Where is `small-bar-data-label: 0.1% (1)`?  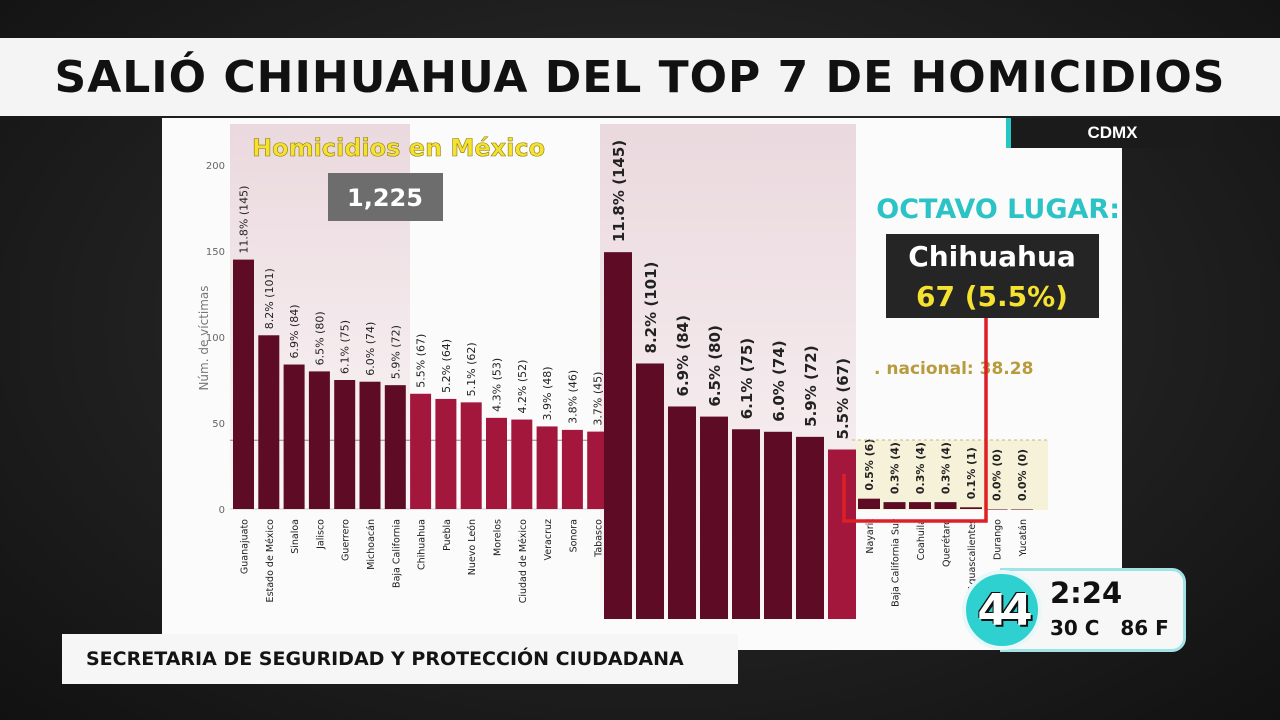 small-bar-data-label: 0.1% (1) is located at coordinates (971, 473).